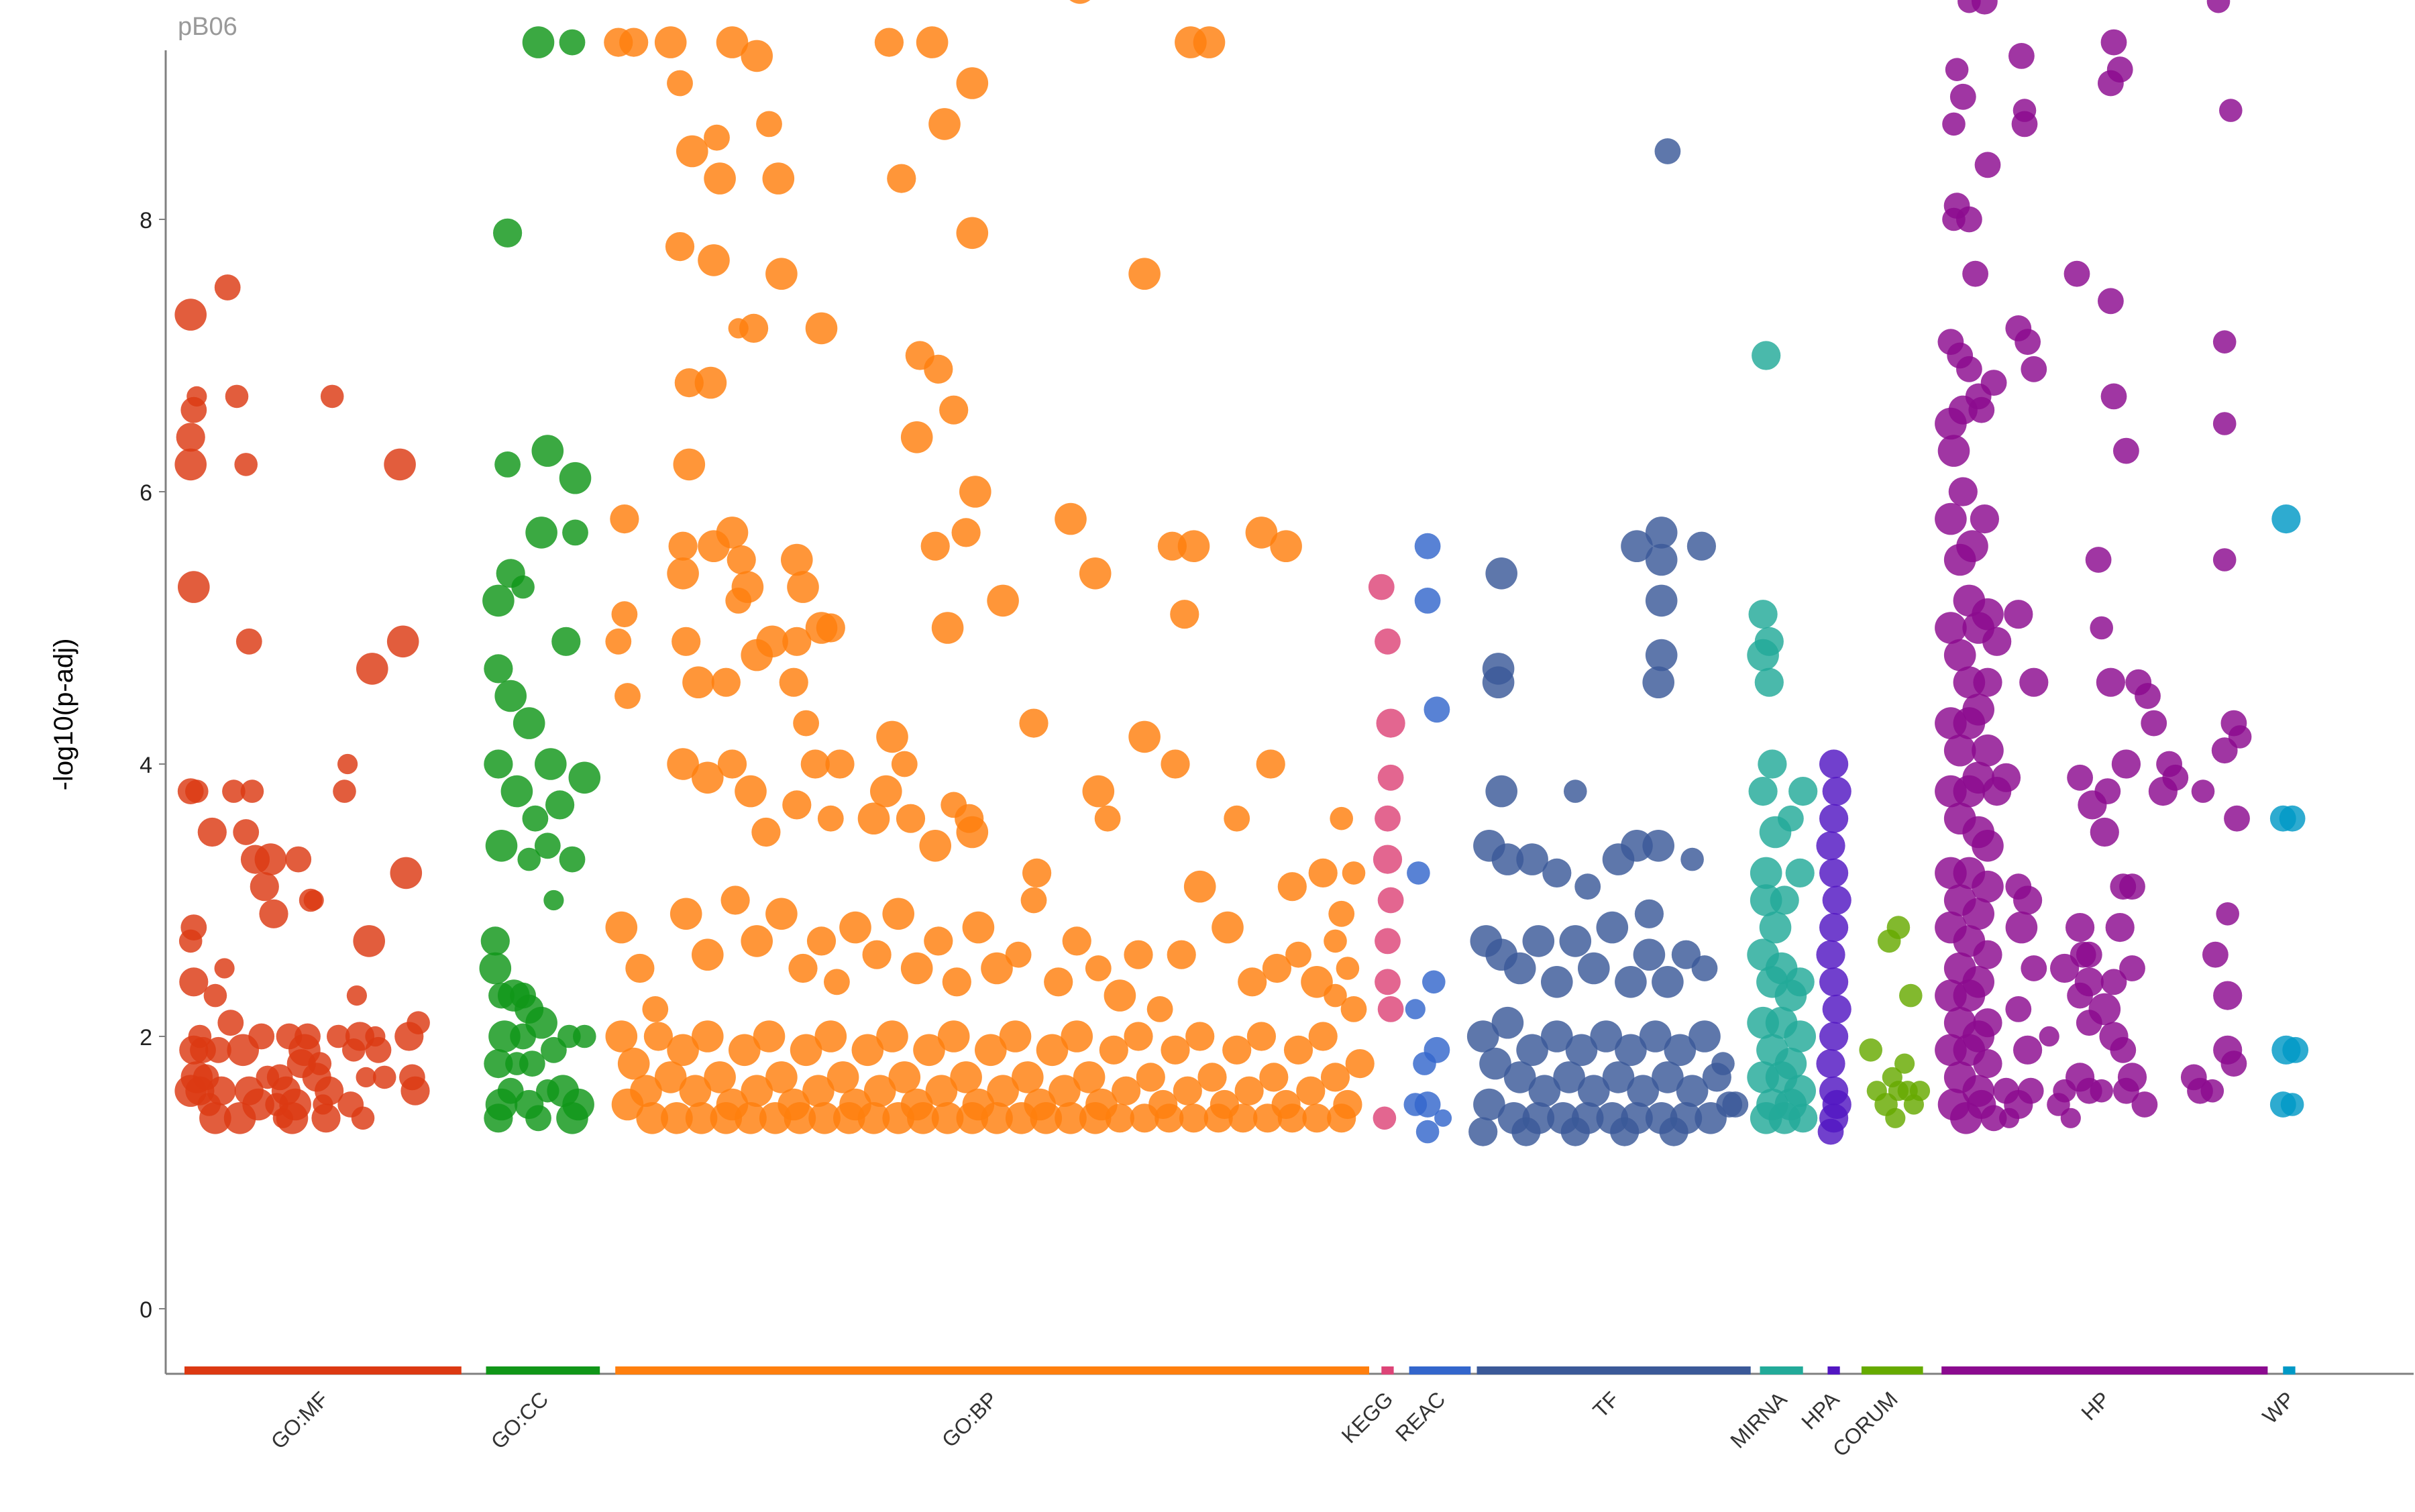  What do you see at coordinates (1420, 1416) in the screenshot?
I see `x-tick-label: REAC` at bounding box center [1420, 1416].